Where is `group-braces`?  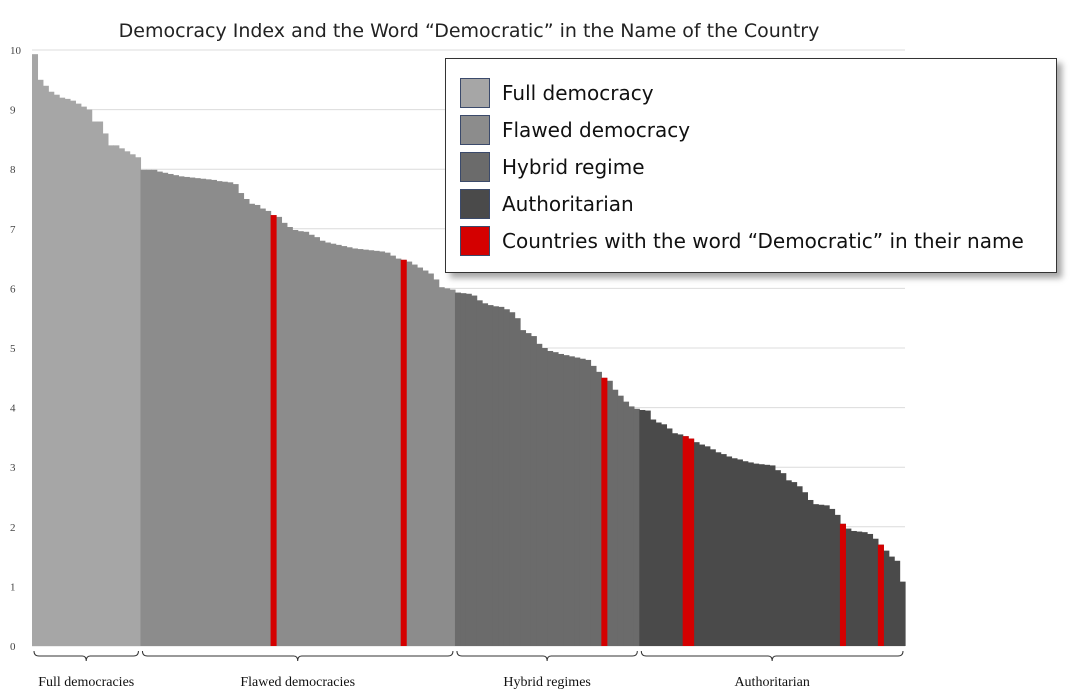 group-braces is located at coordinates (468, 656).